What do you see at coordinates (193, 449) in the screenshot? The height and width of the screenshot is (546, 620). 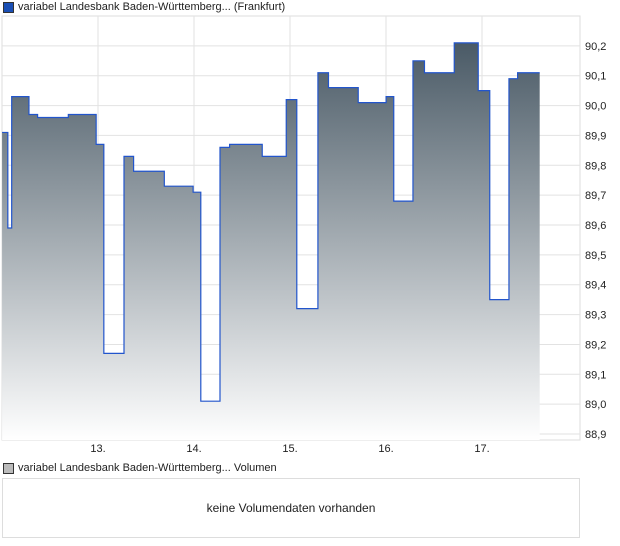 I see `x-tick-label: 14.` at bounding box center [193, 449].